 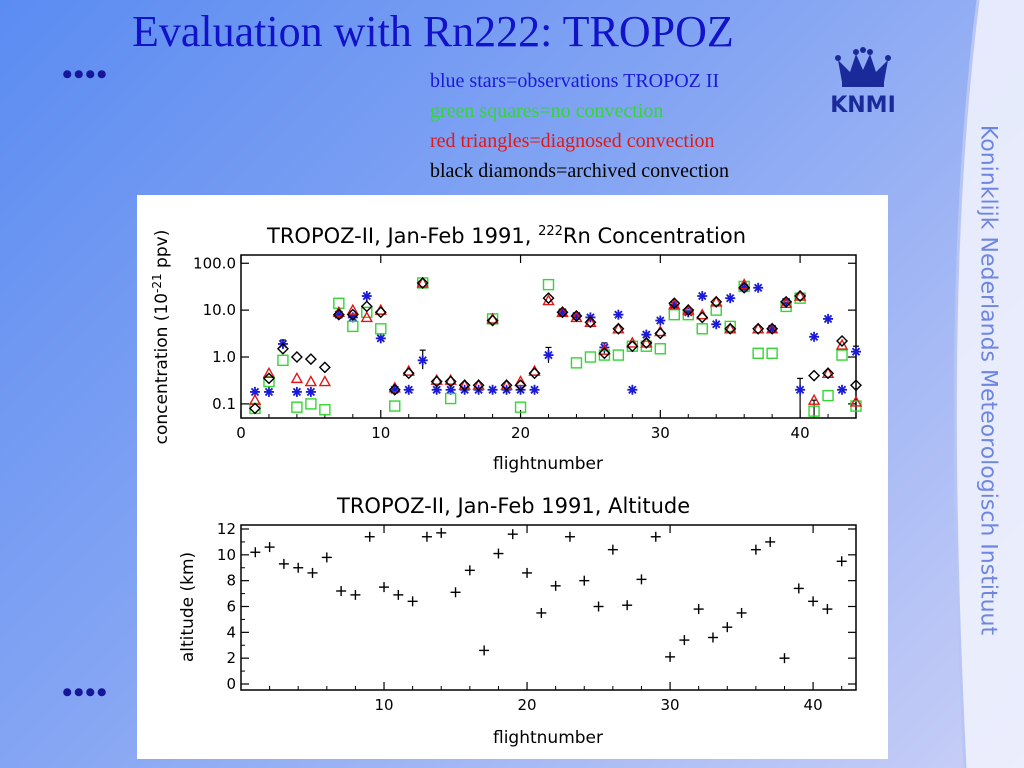 I want to click on chart2-ytick-label: 4, so click(x=231, y=632).